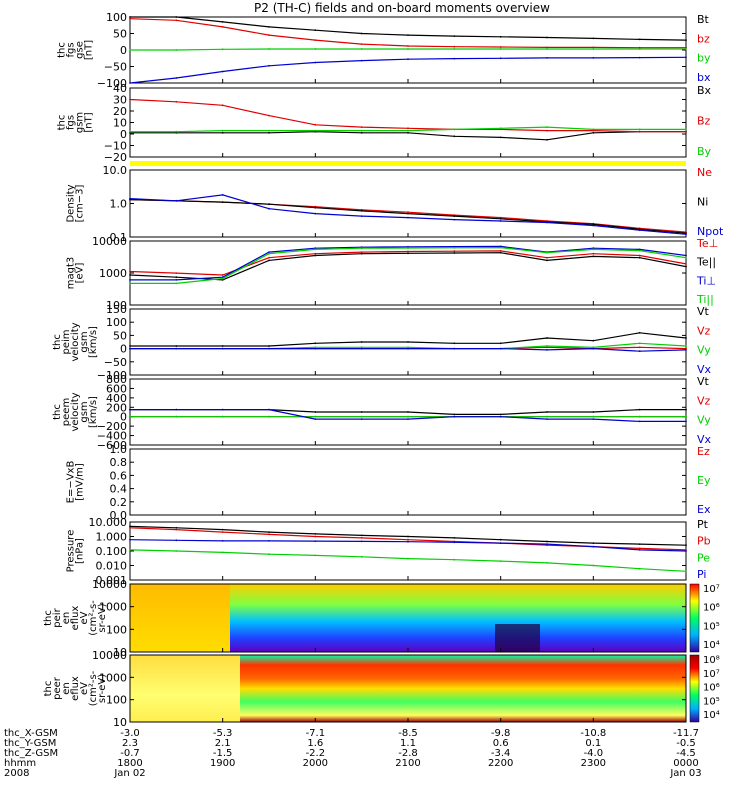  Describe the element at coordinates (112, 551) in the screenshot. I see `y-tick-label: 0.100` at that location.